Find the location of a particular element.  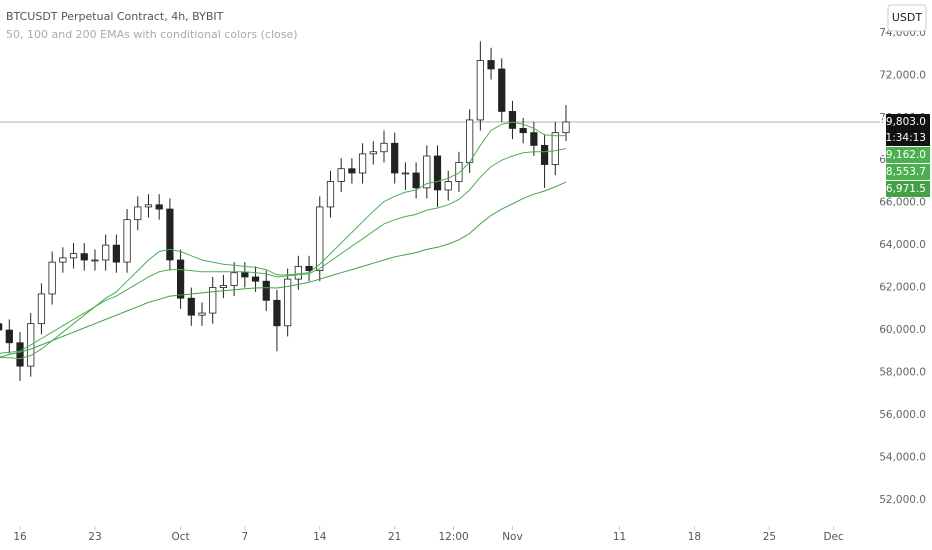

x-tick-label: 25 is located at coordinates (769, 537).